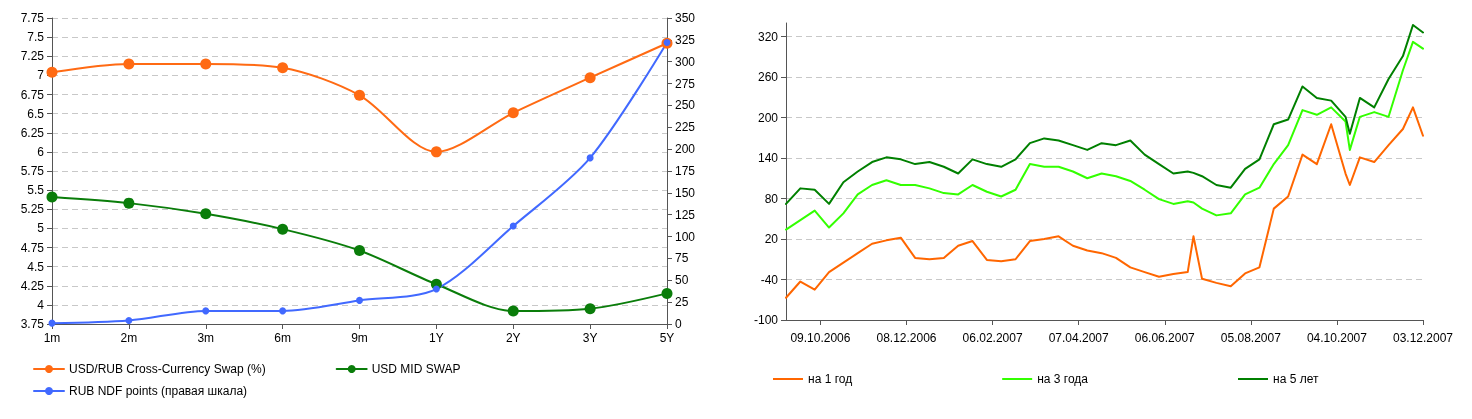 The image size is (1472, 419). Describe the element at coordinates (768, 117) in the screenshot. I see `y-tick-label: 200` at that location.